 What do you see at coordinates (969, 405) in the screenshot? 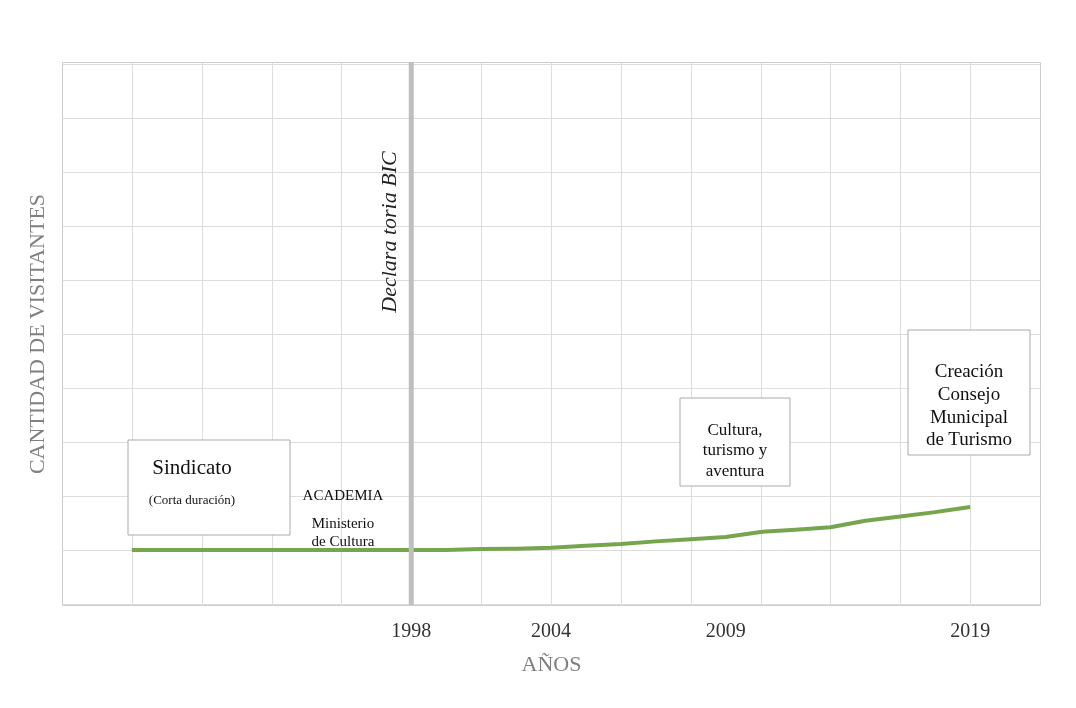
I see `text: Creación Consejo Municipal de Turismo` at bounding box center [969, 405].